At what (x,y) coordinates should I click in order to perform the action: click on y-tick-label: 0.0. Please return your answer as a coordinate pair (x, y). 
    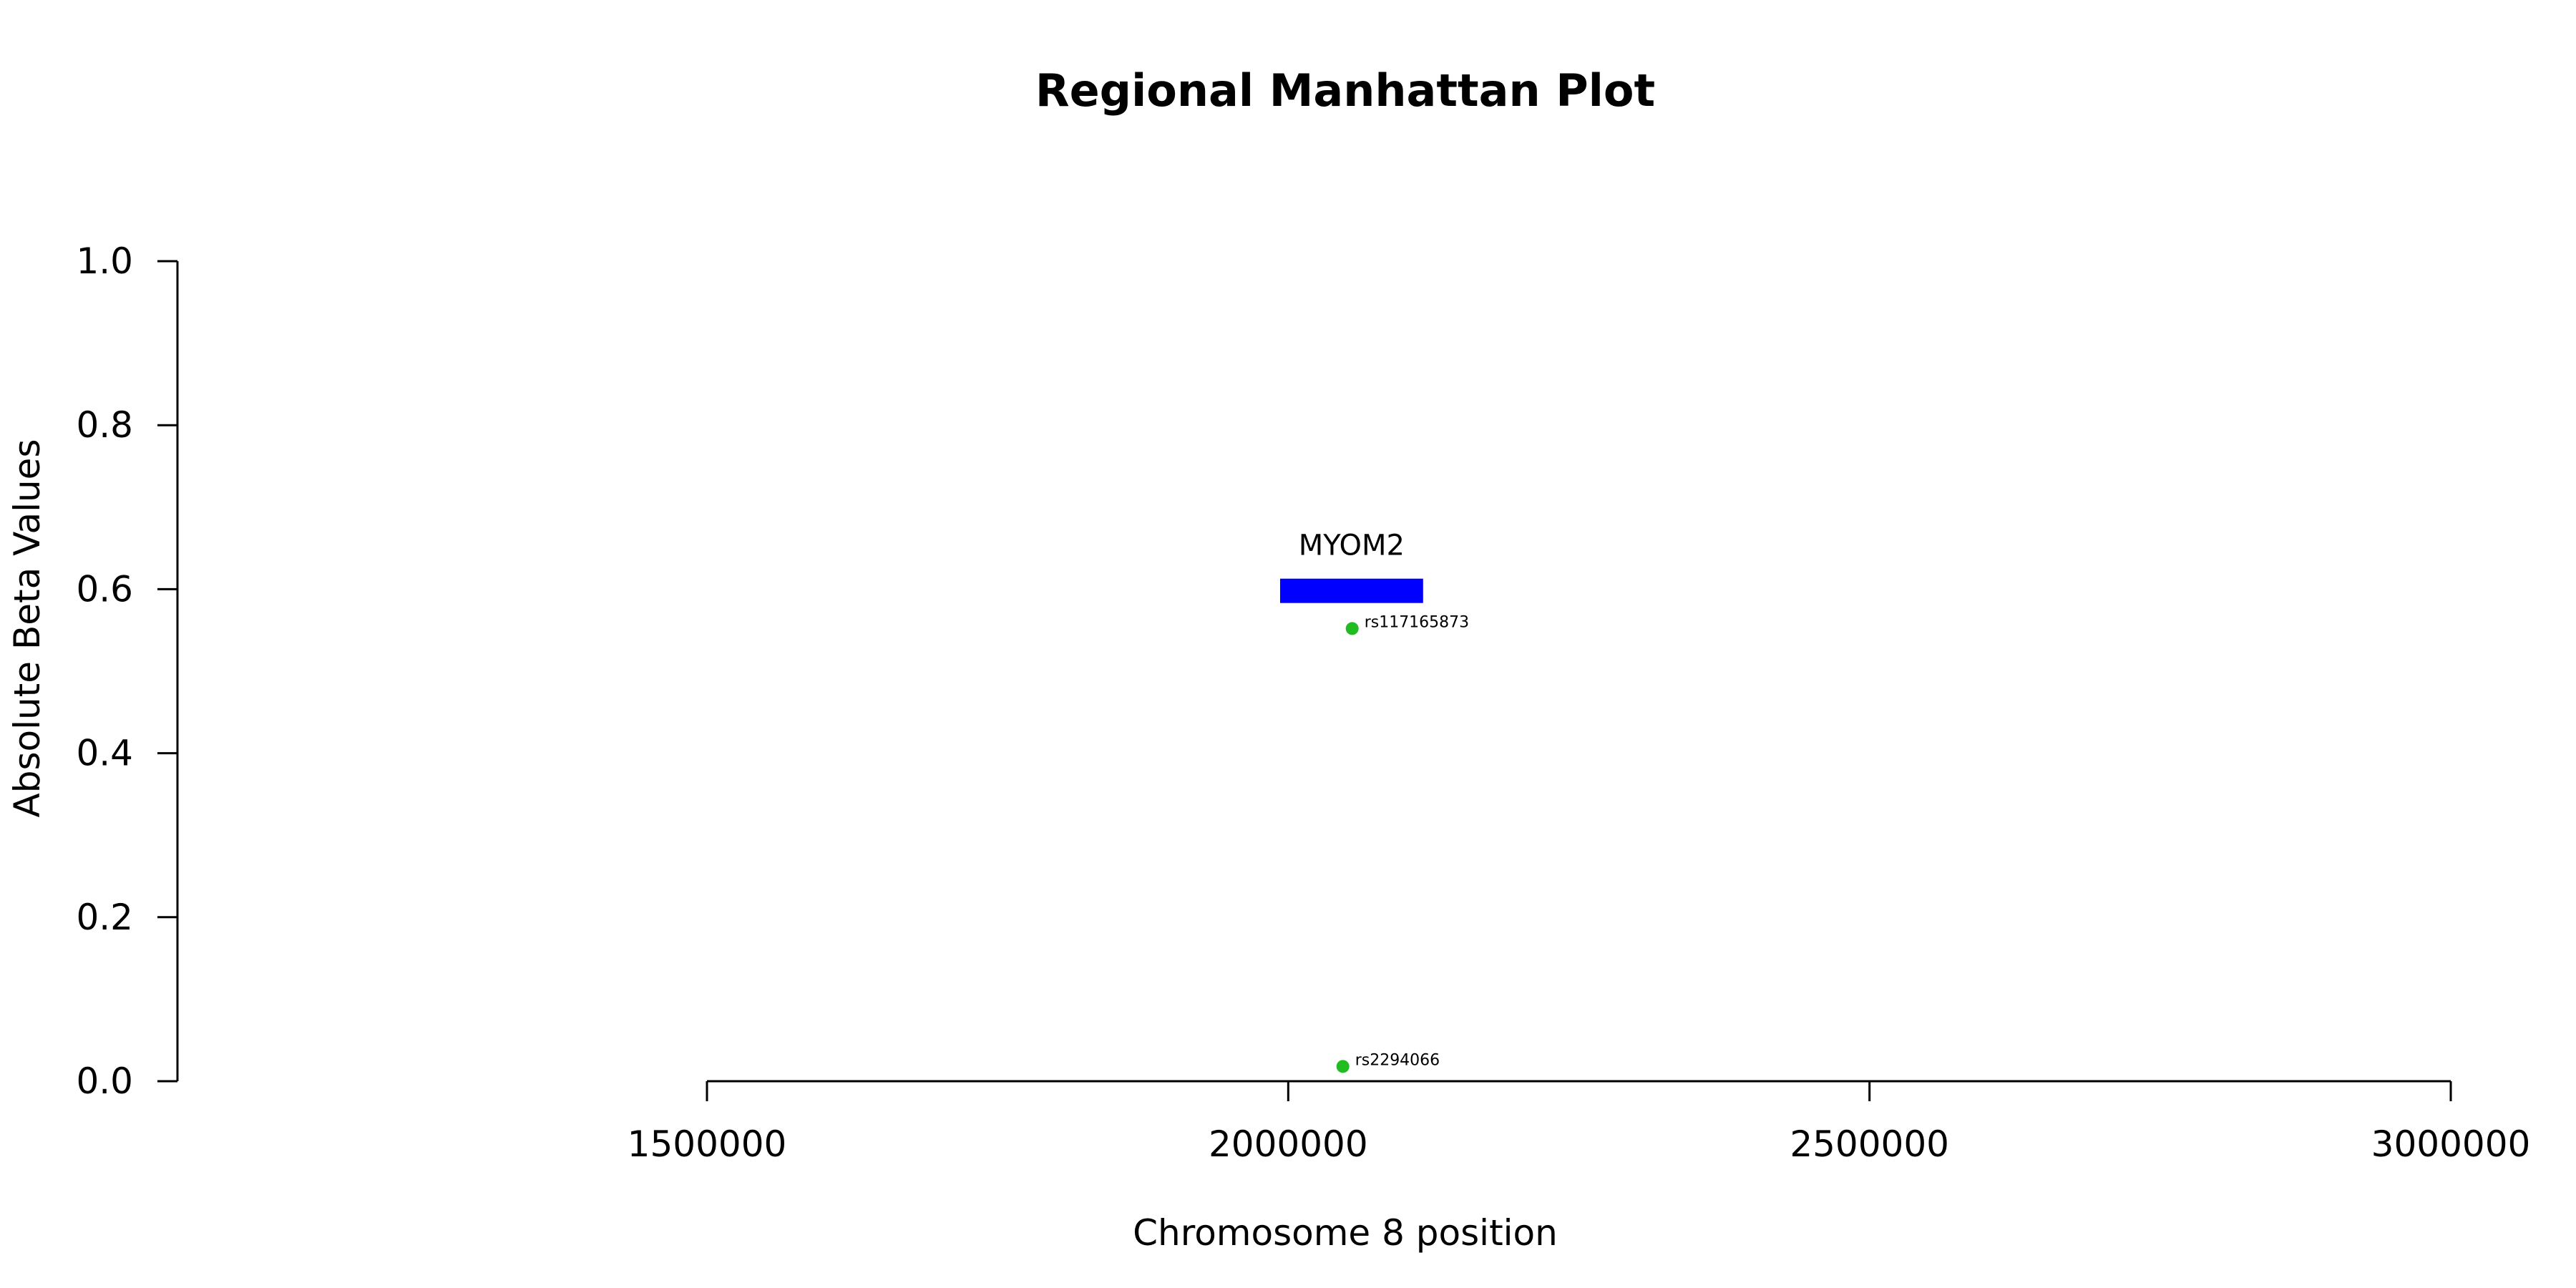
    Looking at the image, I should click on (104, 1081).